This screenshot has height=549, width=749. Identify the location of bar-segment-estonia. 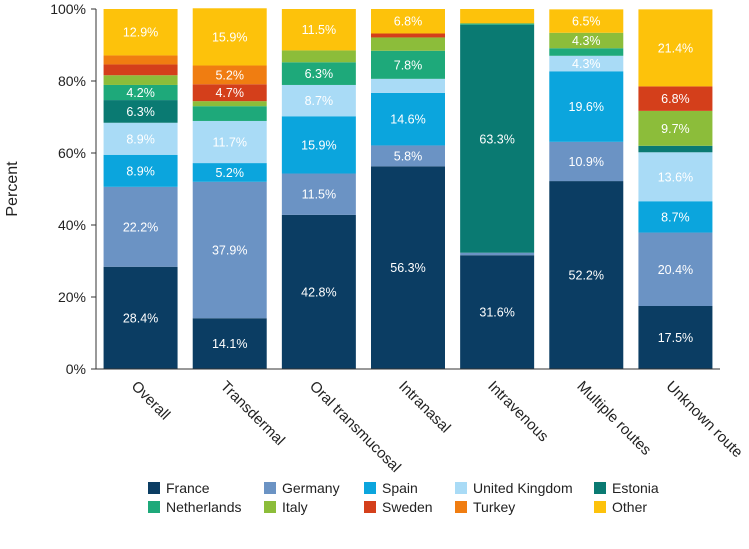
(140, 111).